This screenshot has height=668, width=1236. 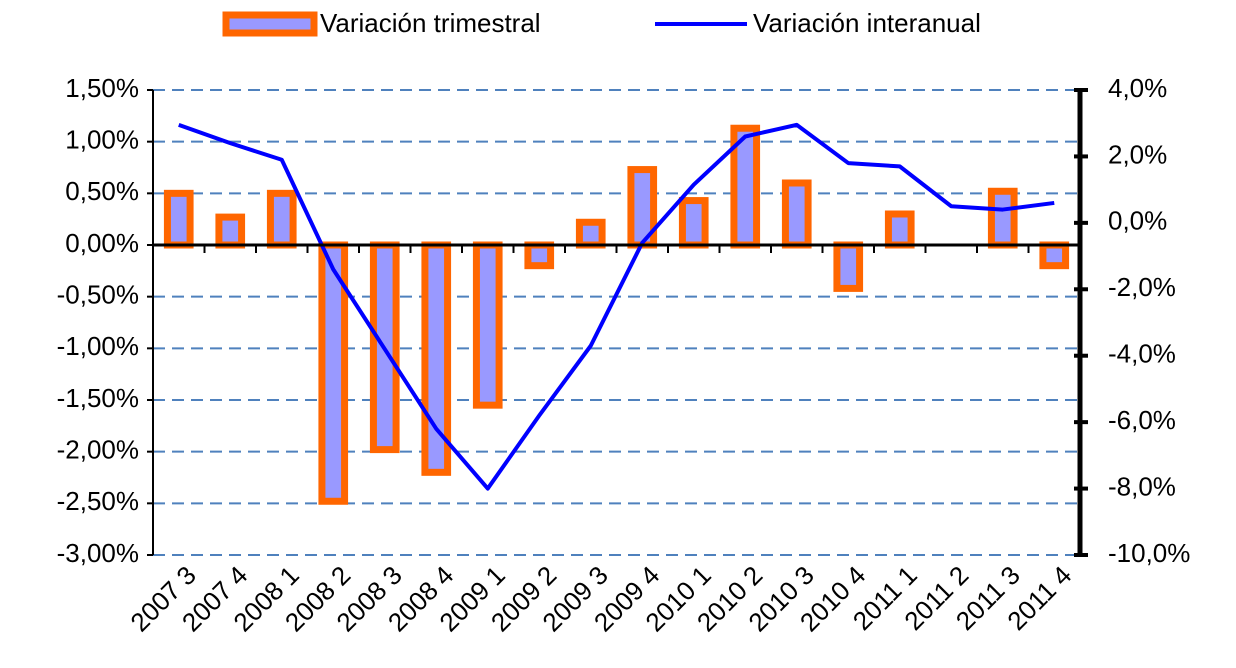 I want to click on y-tick-label: -1,00%, so click(x=98, y=346).